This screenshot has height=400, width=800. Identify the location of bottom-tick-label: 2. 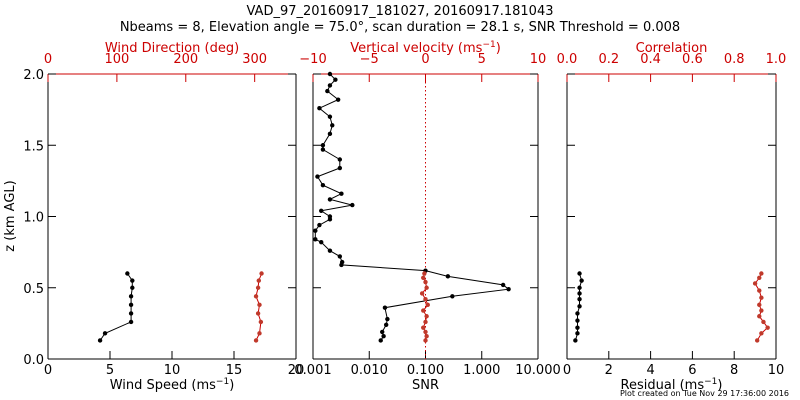
(609, 370).